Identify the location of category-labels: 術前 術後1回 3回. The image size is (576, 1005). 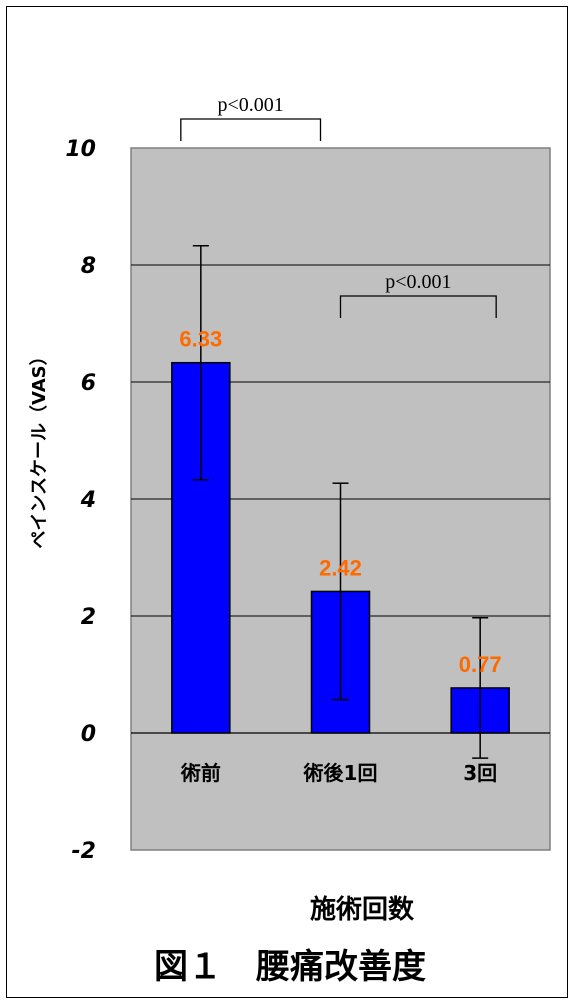
(338, 773).